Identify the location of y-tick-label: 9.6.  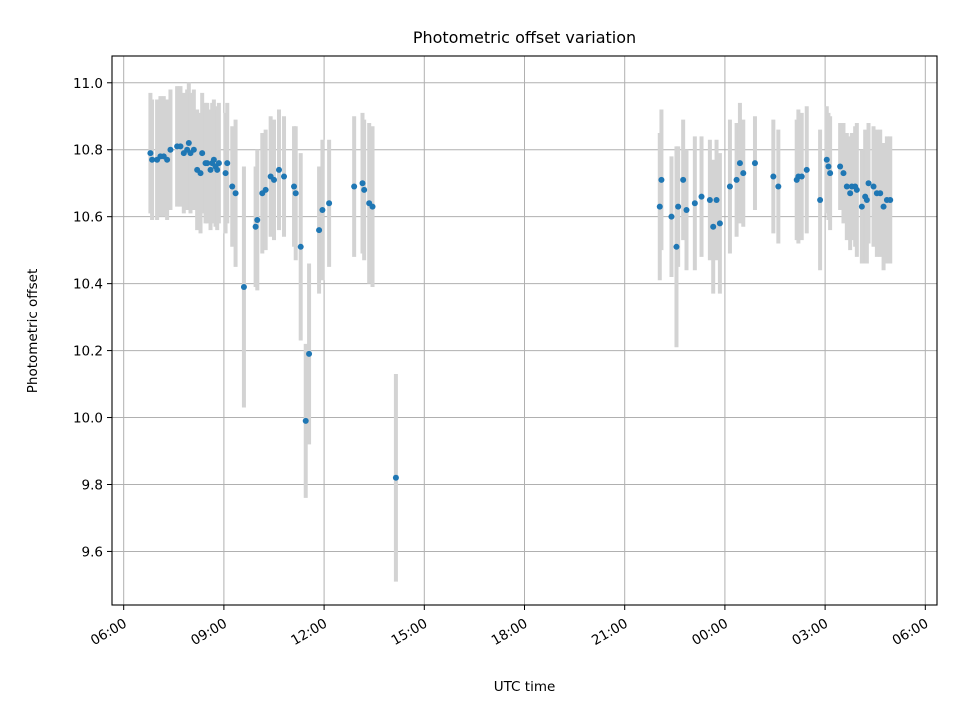
(92, 552).